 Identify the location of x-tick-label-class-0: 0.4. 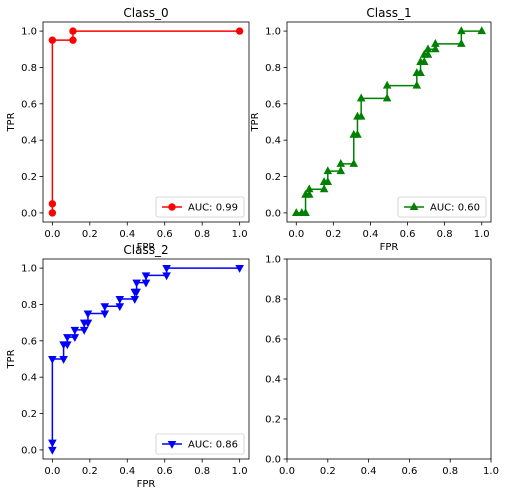
(127, 234).